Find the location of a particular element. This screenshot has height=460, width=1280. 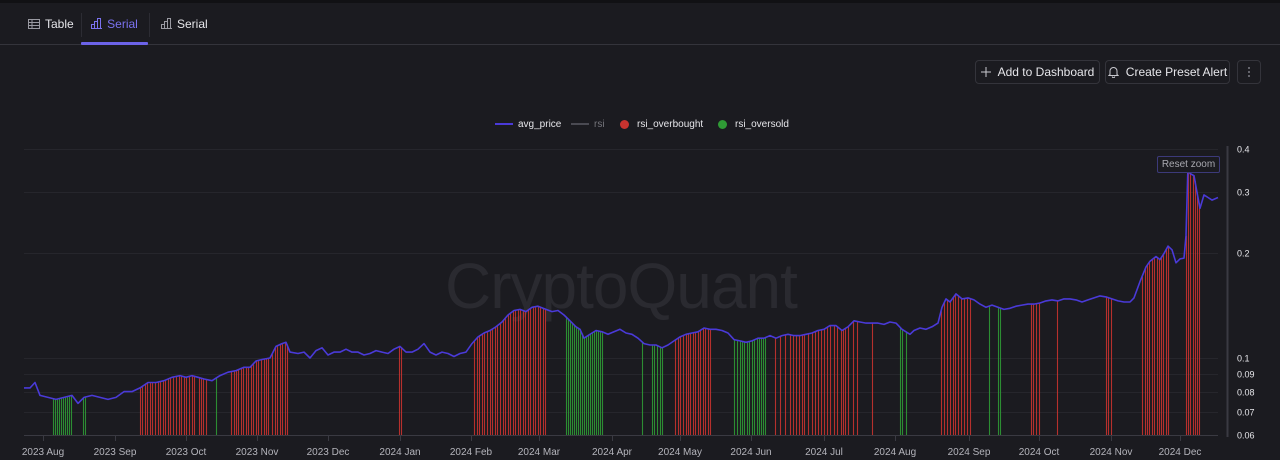

legend-avg-price: avg_price is located at coordinates (528, 124).